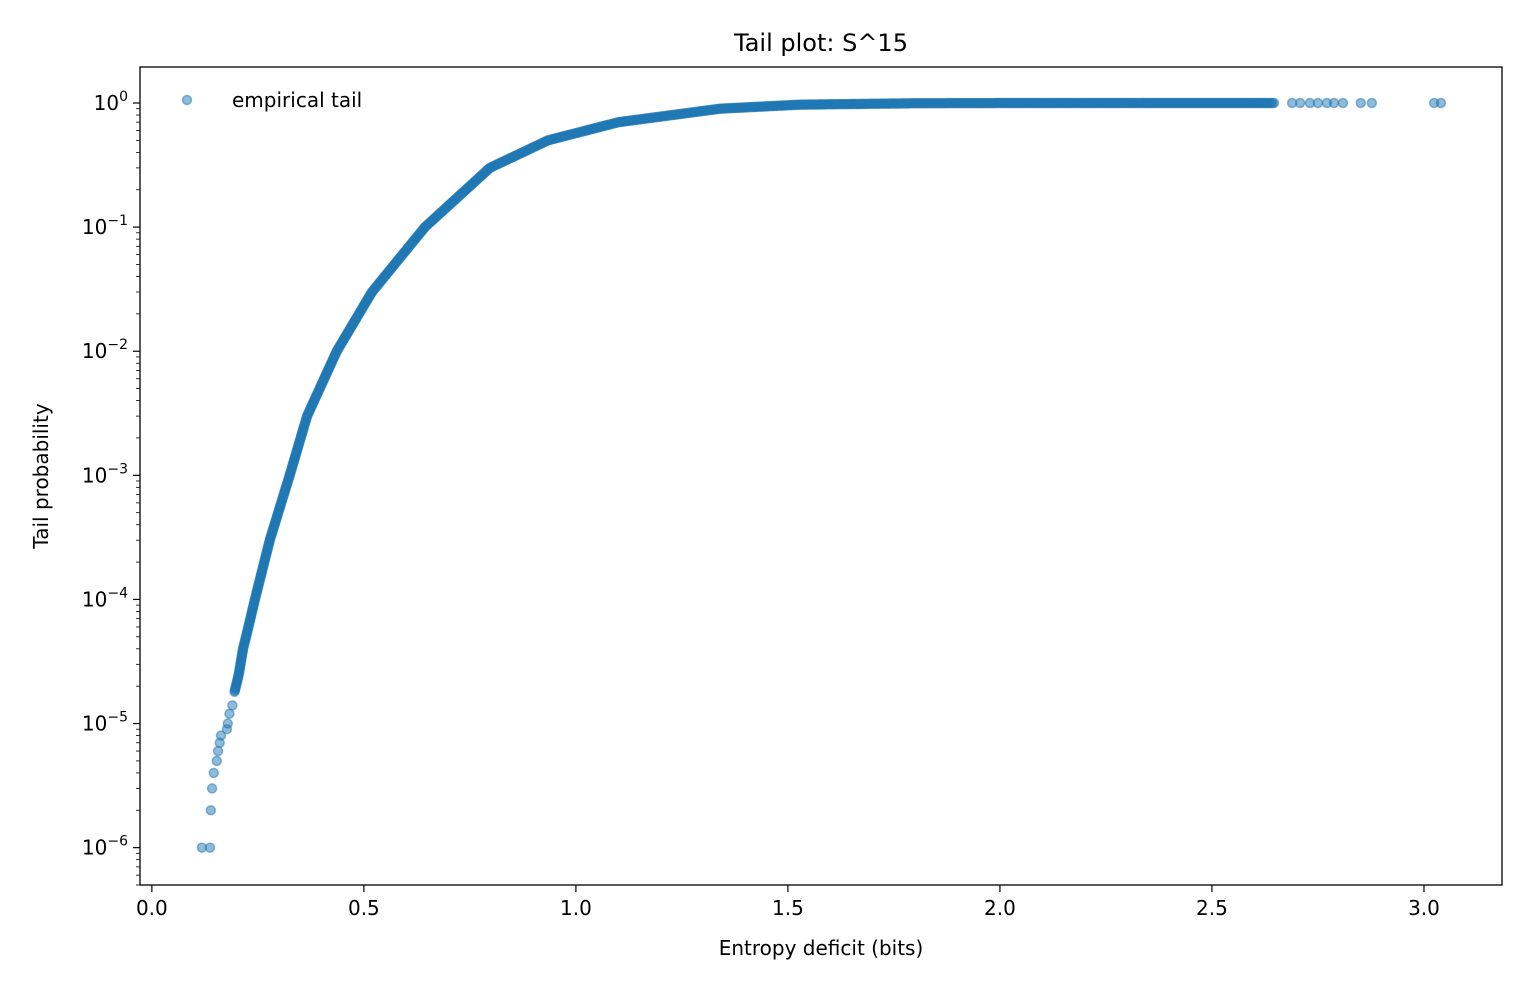  I want to click on y-tick-label: 10⁰, so click(111, 102).